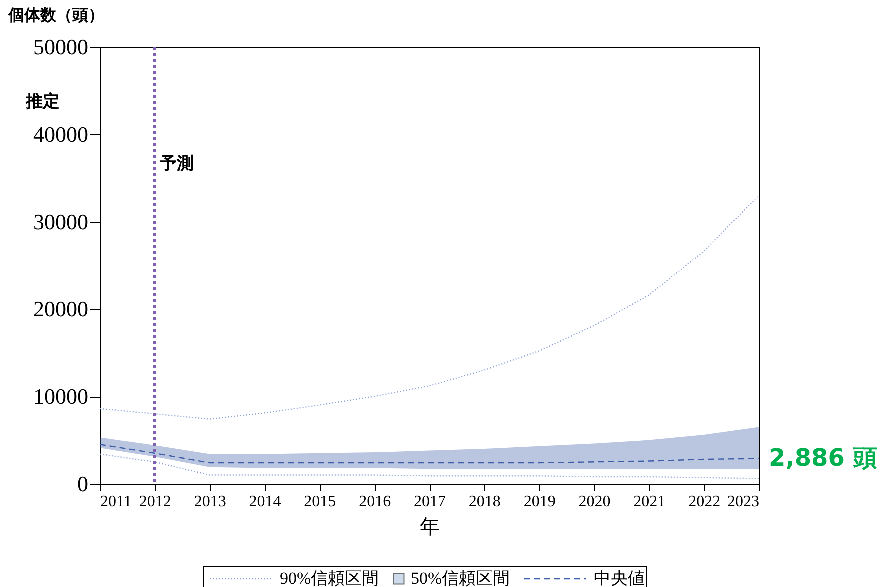 This screenshot has height=587, width=889. What do you see at coordinates (619, 578) in the screenshot?
I see `legend-label: 中央値` at bounding box center [619, 578].